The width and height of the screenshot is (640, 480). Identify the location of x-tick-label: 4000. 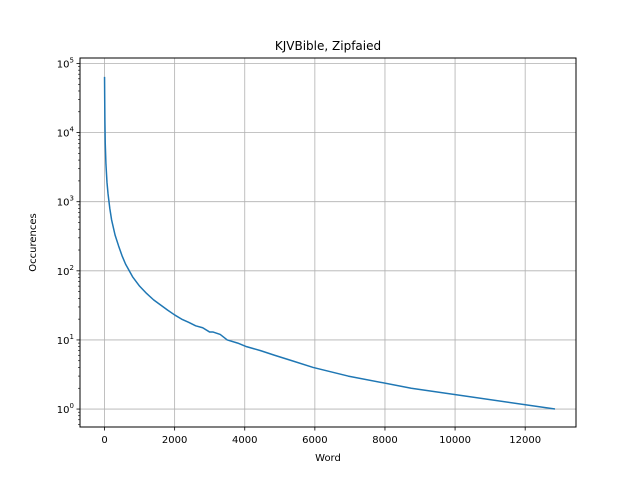
(244, 440).